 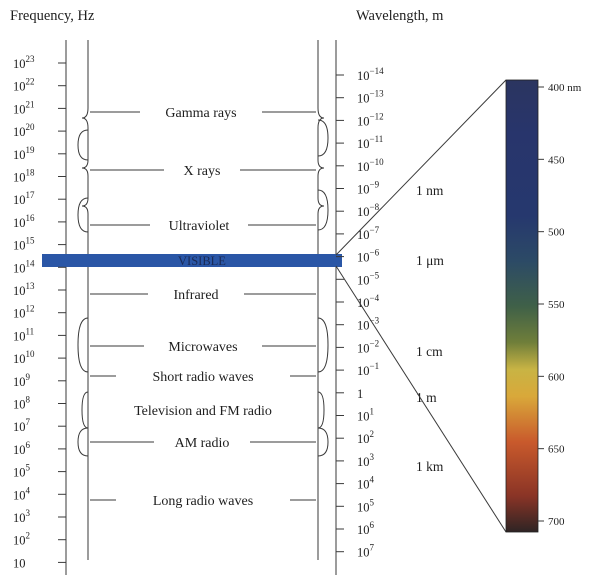 What do you see at coordinates (85, 300) in the screenshot?
I see `left-inner-line` at bounding box center [85, 300].